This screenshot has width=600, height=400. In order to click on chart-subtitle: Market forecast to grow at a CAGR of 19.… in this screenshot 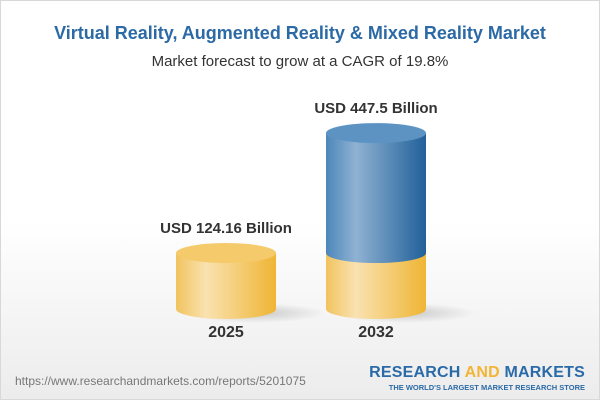, I will do `click(300, 61)`.